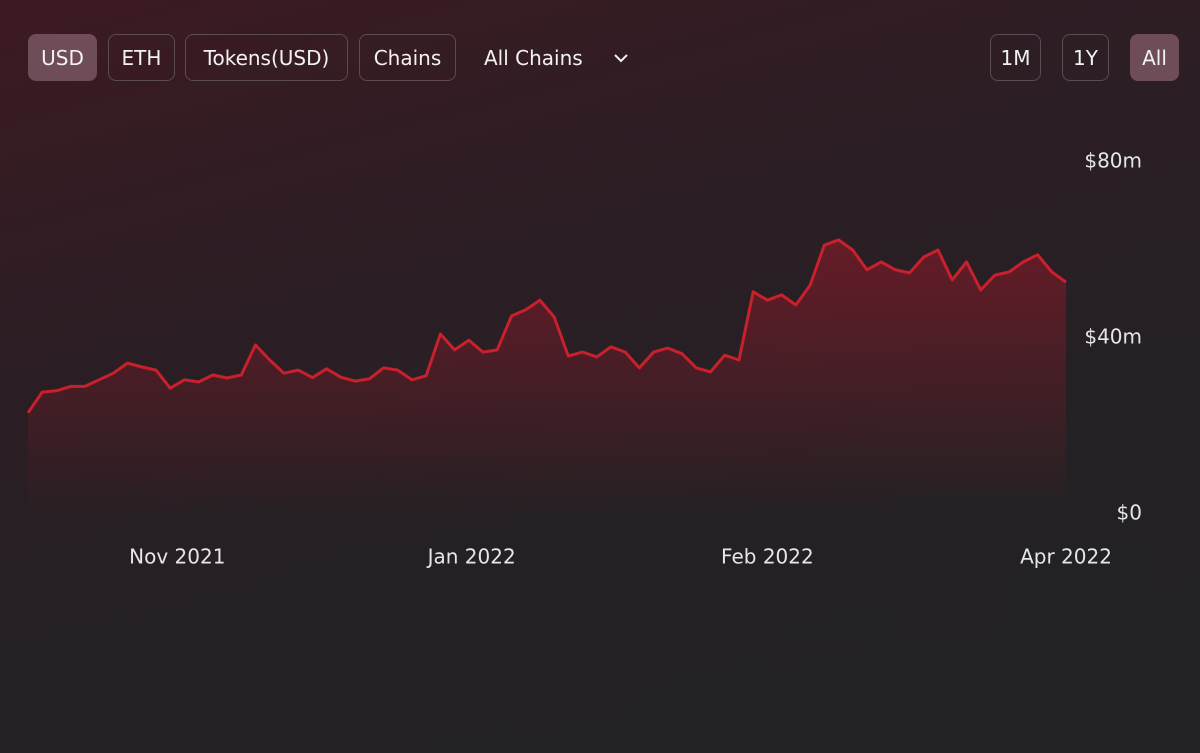  What do you see at coordinates (1066, 557) in the screenshot?
I see `x-tick-label: Apr 2022` at bounding box center [1066, 557].